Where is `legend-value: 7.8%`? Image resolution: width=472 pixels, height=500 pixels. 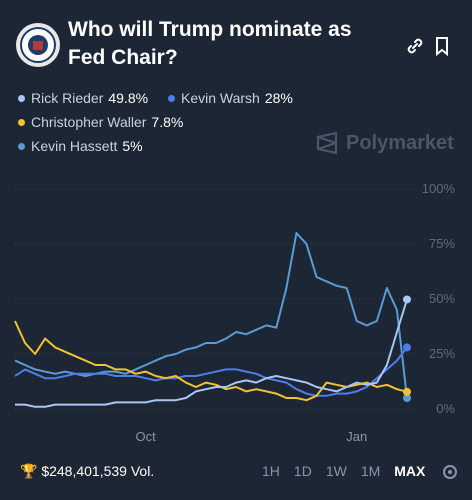
legend-value: 7.8% is located at coordinates (167, 122).